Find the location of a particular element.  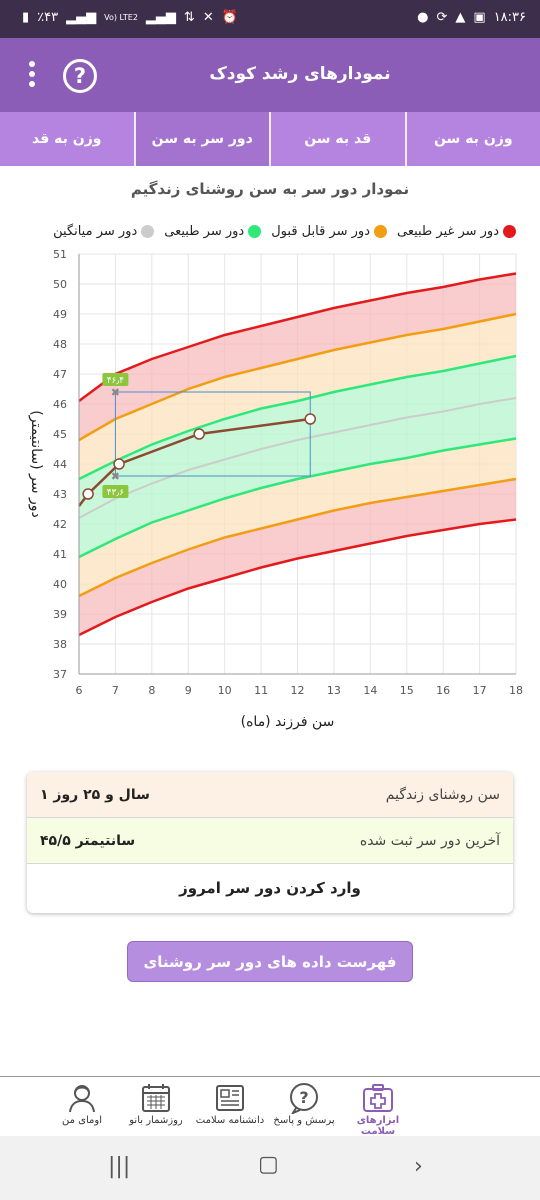

profile-icon is located at coordinates (82, 1099).